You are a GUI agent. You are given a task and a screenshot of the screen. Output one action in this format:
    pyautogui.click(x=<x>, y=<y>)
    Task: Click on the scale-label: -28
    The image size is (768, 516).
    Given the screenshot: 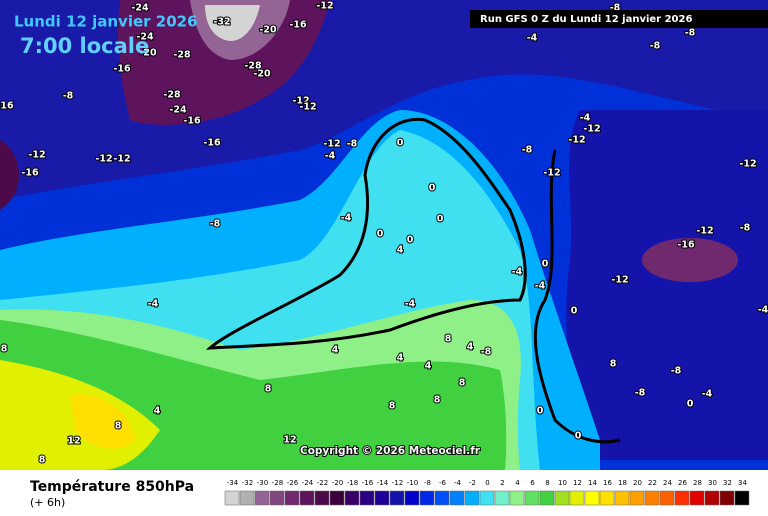 What is the action you would take?
    pyautogui.click(x=277, y=483)
    